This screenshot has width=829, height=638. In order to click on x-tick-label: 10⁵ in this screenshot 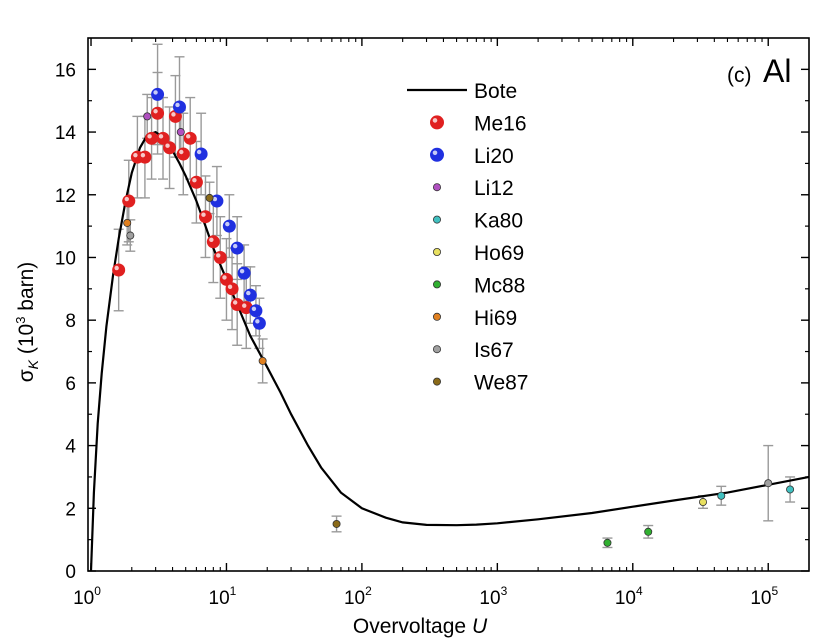, I will do `click(764, 596)`.